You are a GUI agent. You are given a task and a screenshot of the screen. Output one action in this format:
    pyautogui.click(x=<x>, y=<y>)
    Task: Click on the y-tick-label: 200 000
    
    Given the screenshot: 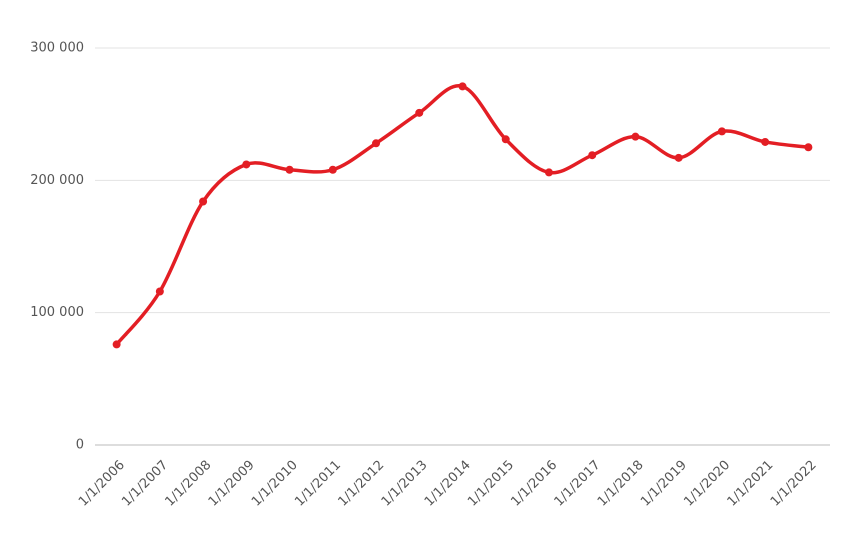 What is the action you would take?
    pyautogui.click(x=57, y=180)
    